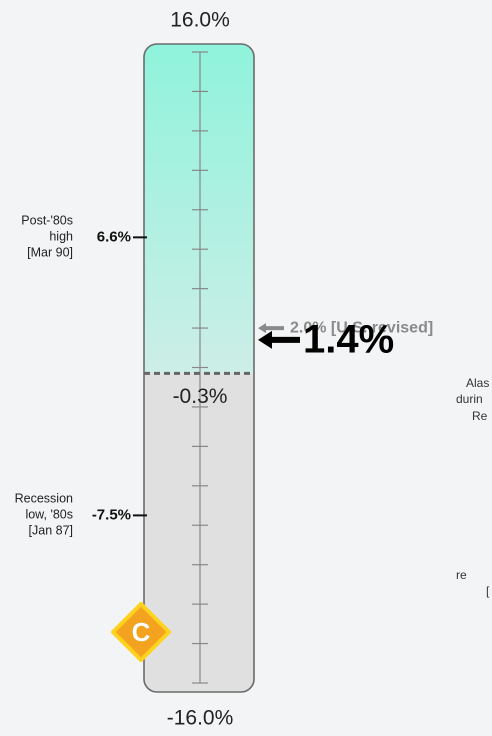  What do you see at coordinates (199, 532) in the screenshot?
I see `below-fill` at bounding box center [199, 532].